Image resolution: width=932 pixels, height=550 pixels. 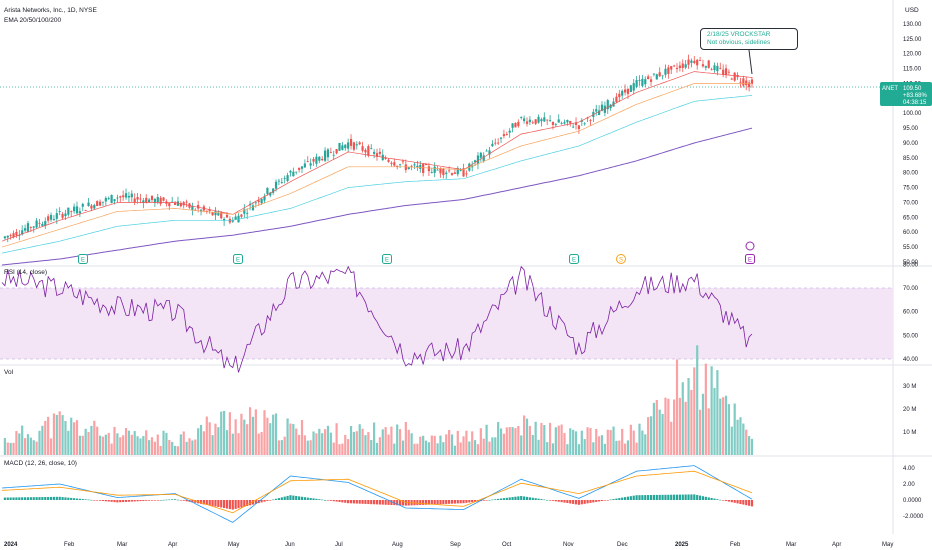 I want to click on idea-callout: 2/18/25 VROCKSTAR Not obvious, sidelines, so click(x=749, y=39).